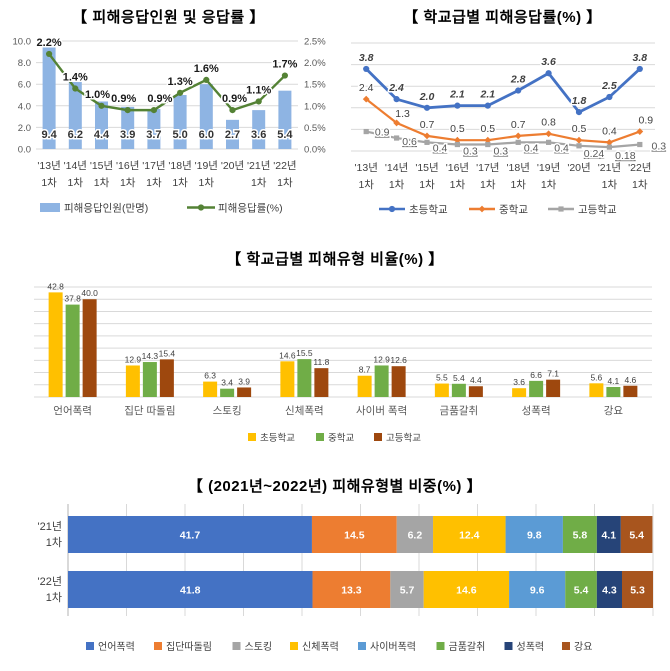 The width and height of the screenshot is (670, 671). What do you see at coordinates (351, 591) in the screenshot?
I see `segment-label: 13.3` at bounding box center [351, 591].